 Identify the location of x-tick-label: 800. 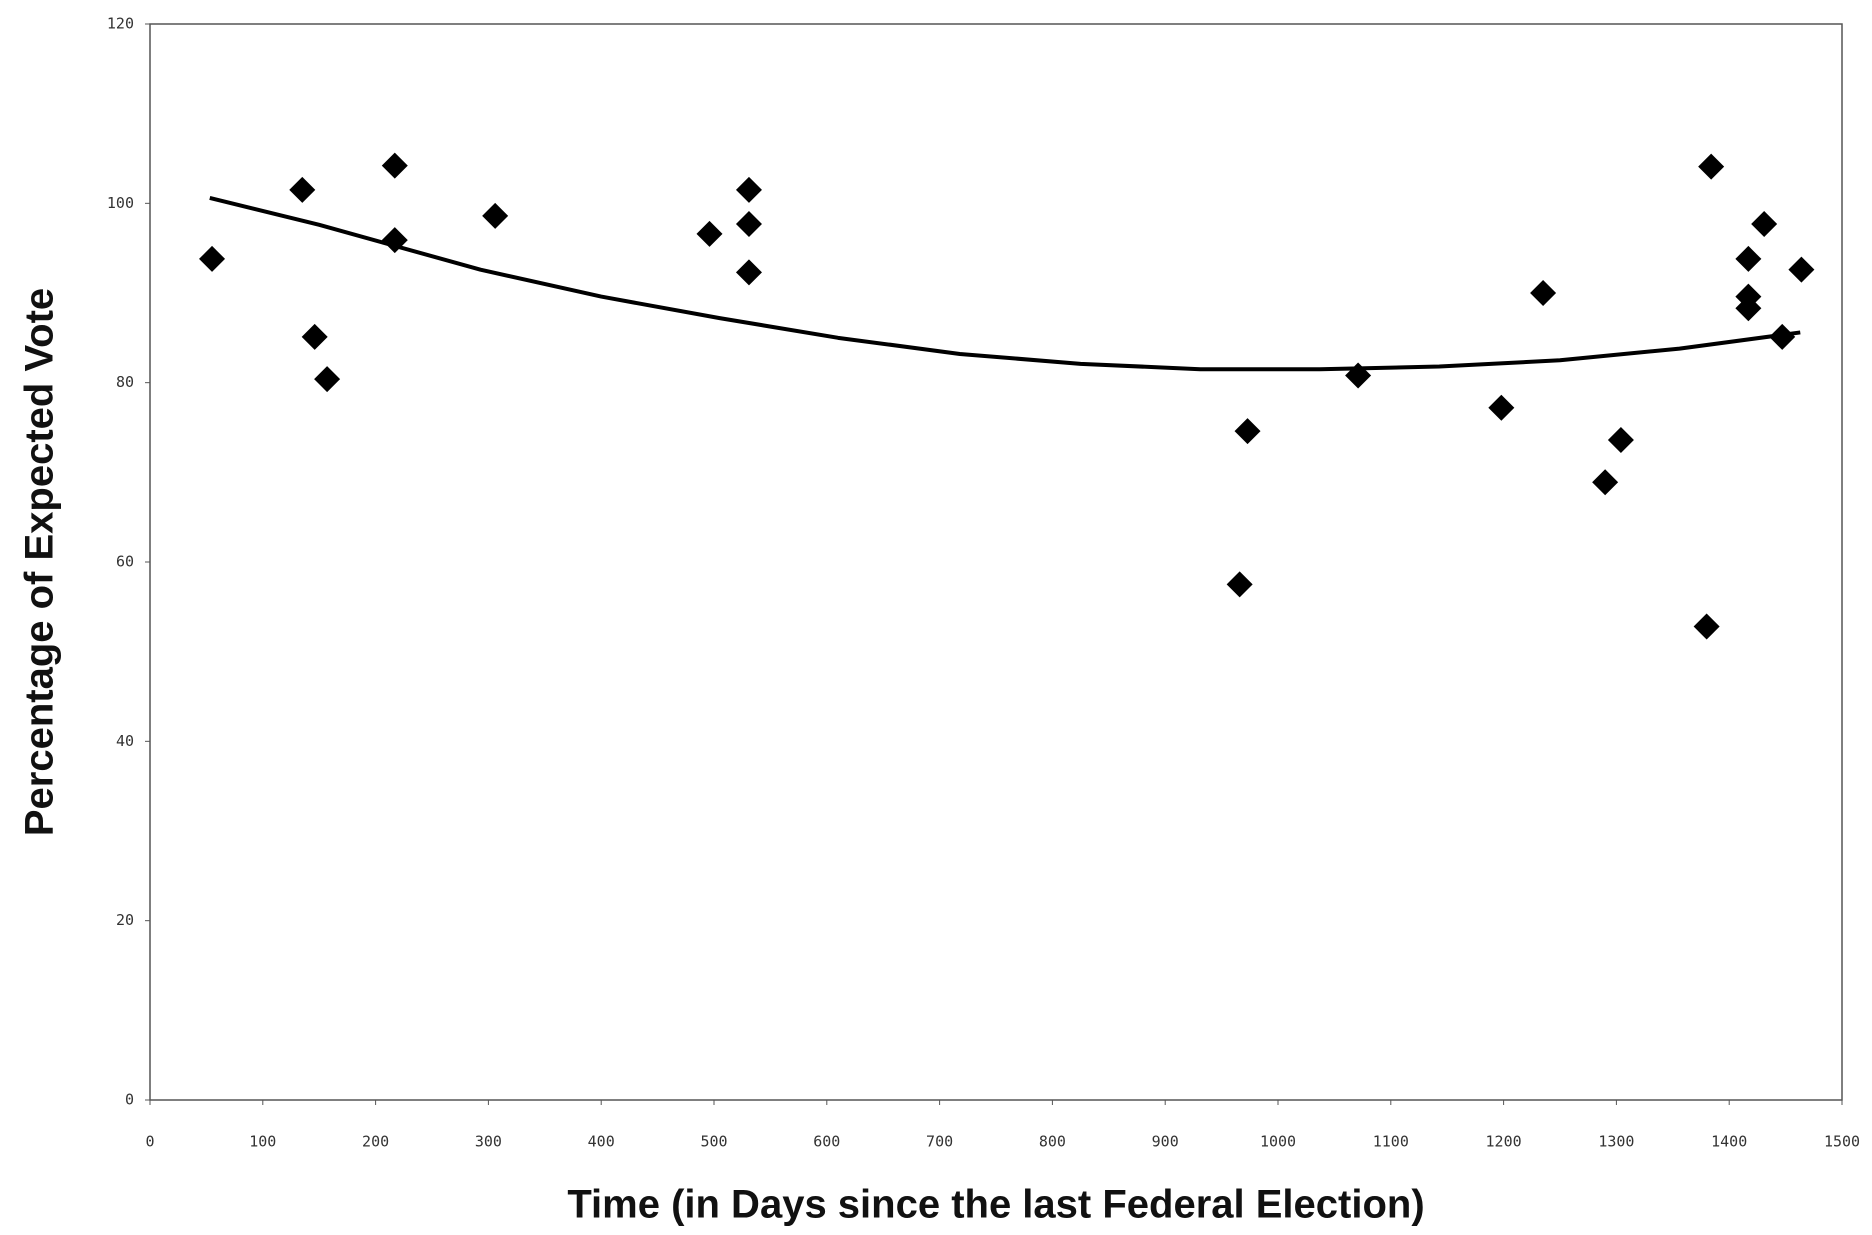
(1052, 1142).